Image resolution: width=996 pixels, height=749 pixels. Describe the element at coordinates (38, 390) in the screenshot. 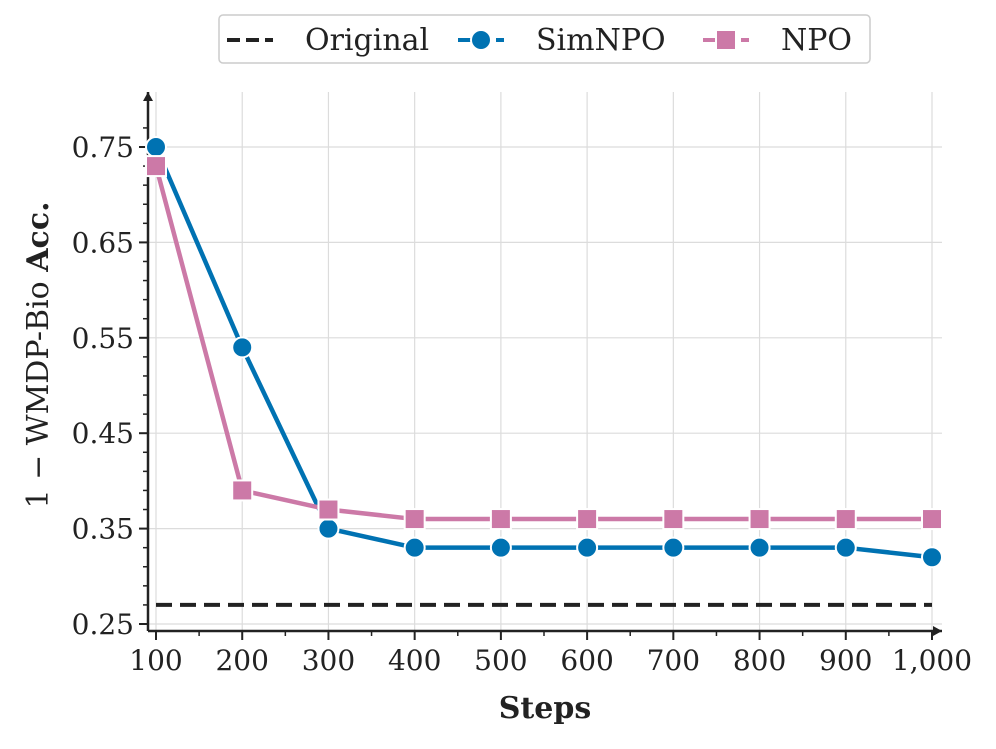

I see `y-axis-label-text: 1 − WMDP-Bio` at that location.